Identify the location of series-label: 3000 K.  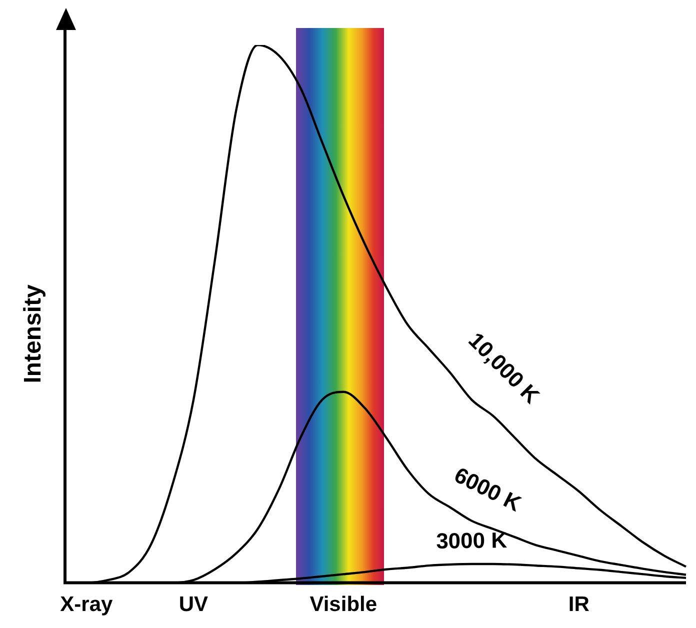
(472, 541).